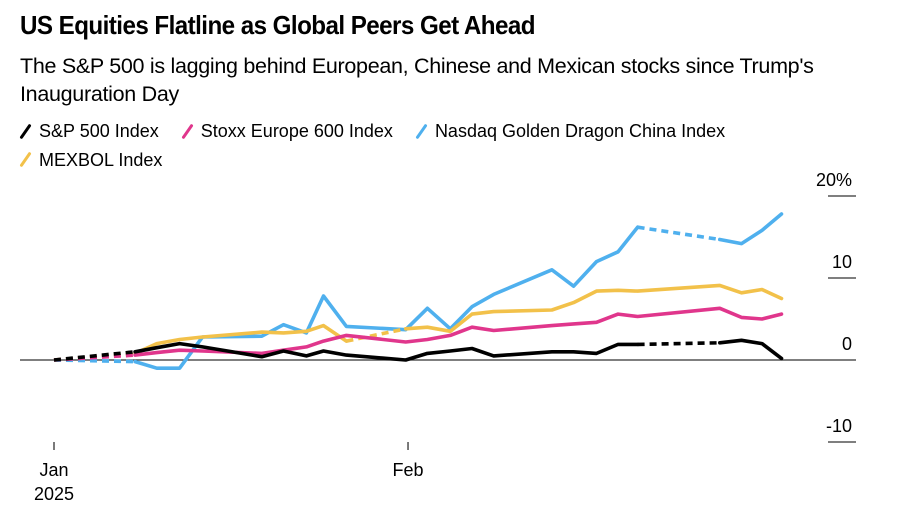 This screenshot has height=510, width=900. Describe the element at coordinates (101, 159) in the screenshot. I see `legend-label-mexbol: MEXBOL Index` at that location.